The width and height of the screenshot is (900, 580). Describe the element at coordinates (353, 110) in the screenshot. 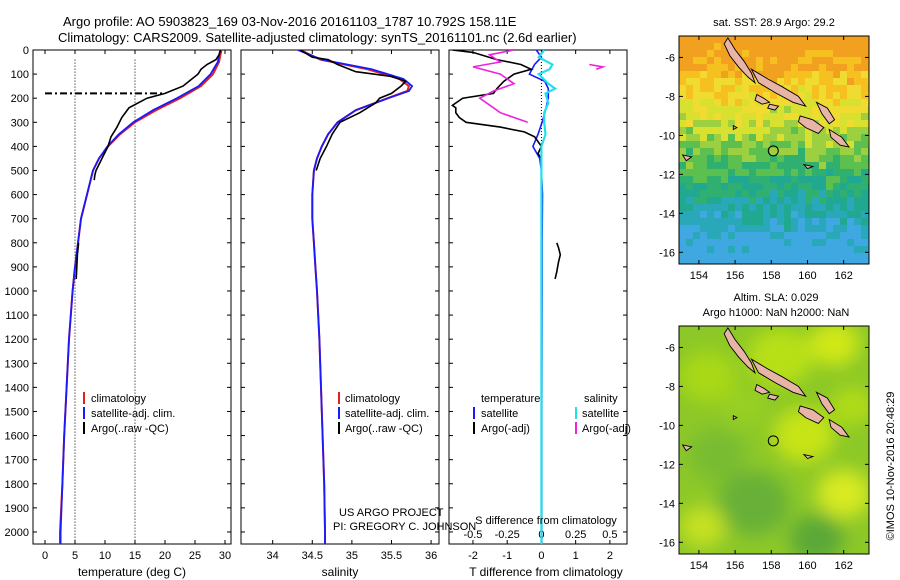

I see `series-argo-raw-qc` at that location.